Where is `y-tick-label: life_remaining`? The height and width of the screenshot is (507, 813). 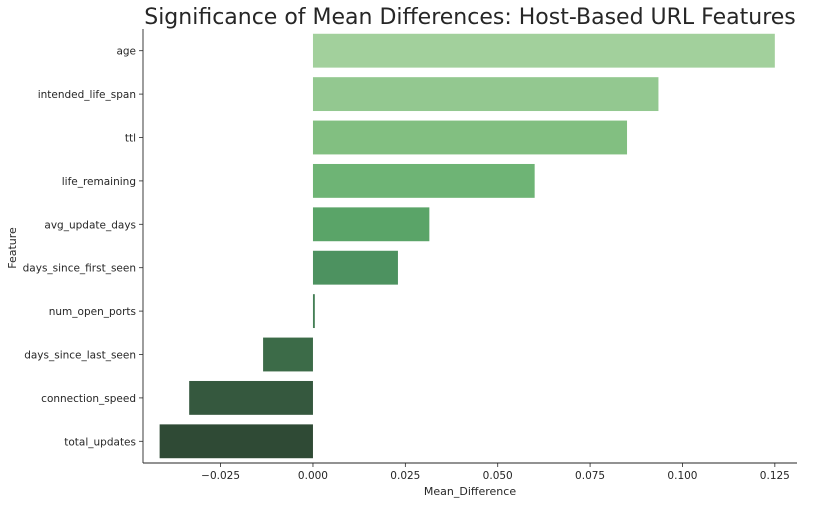
y-tick-label: life_remaining is located at coordinates (99, 182).